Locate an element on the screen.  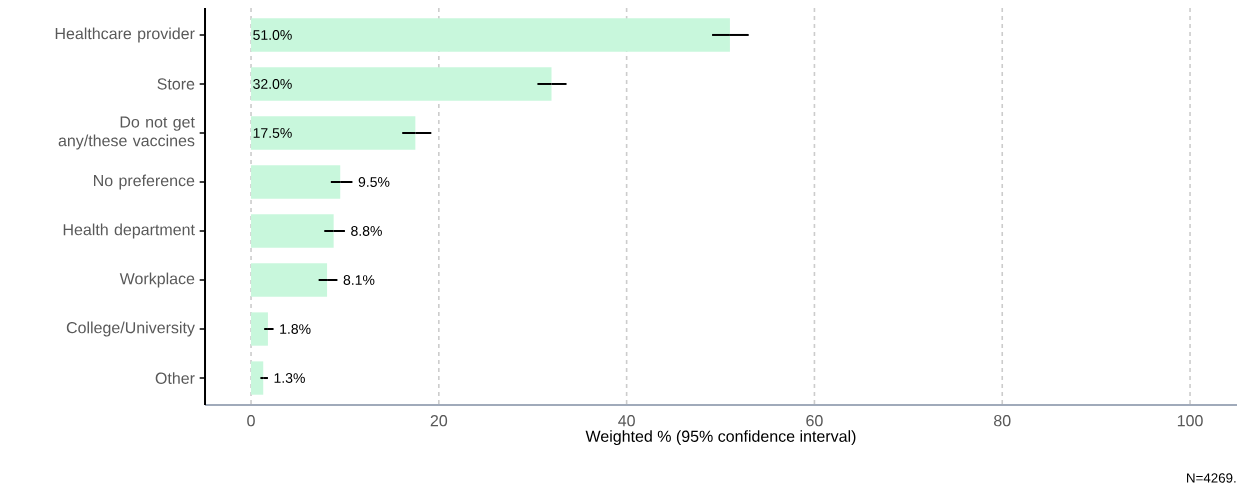
data-label: 1.8% is located at coordinates (295, 329).